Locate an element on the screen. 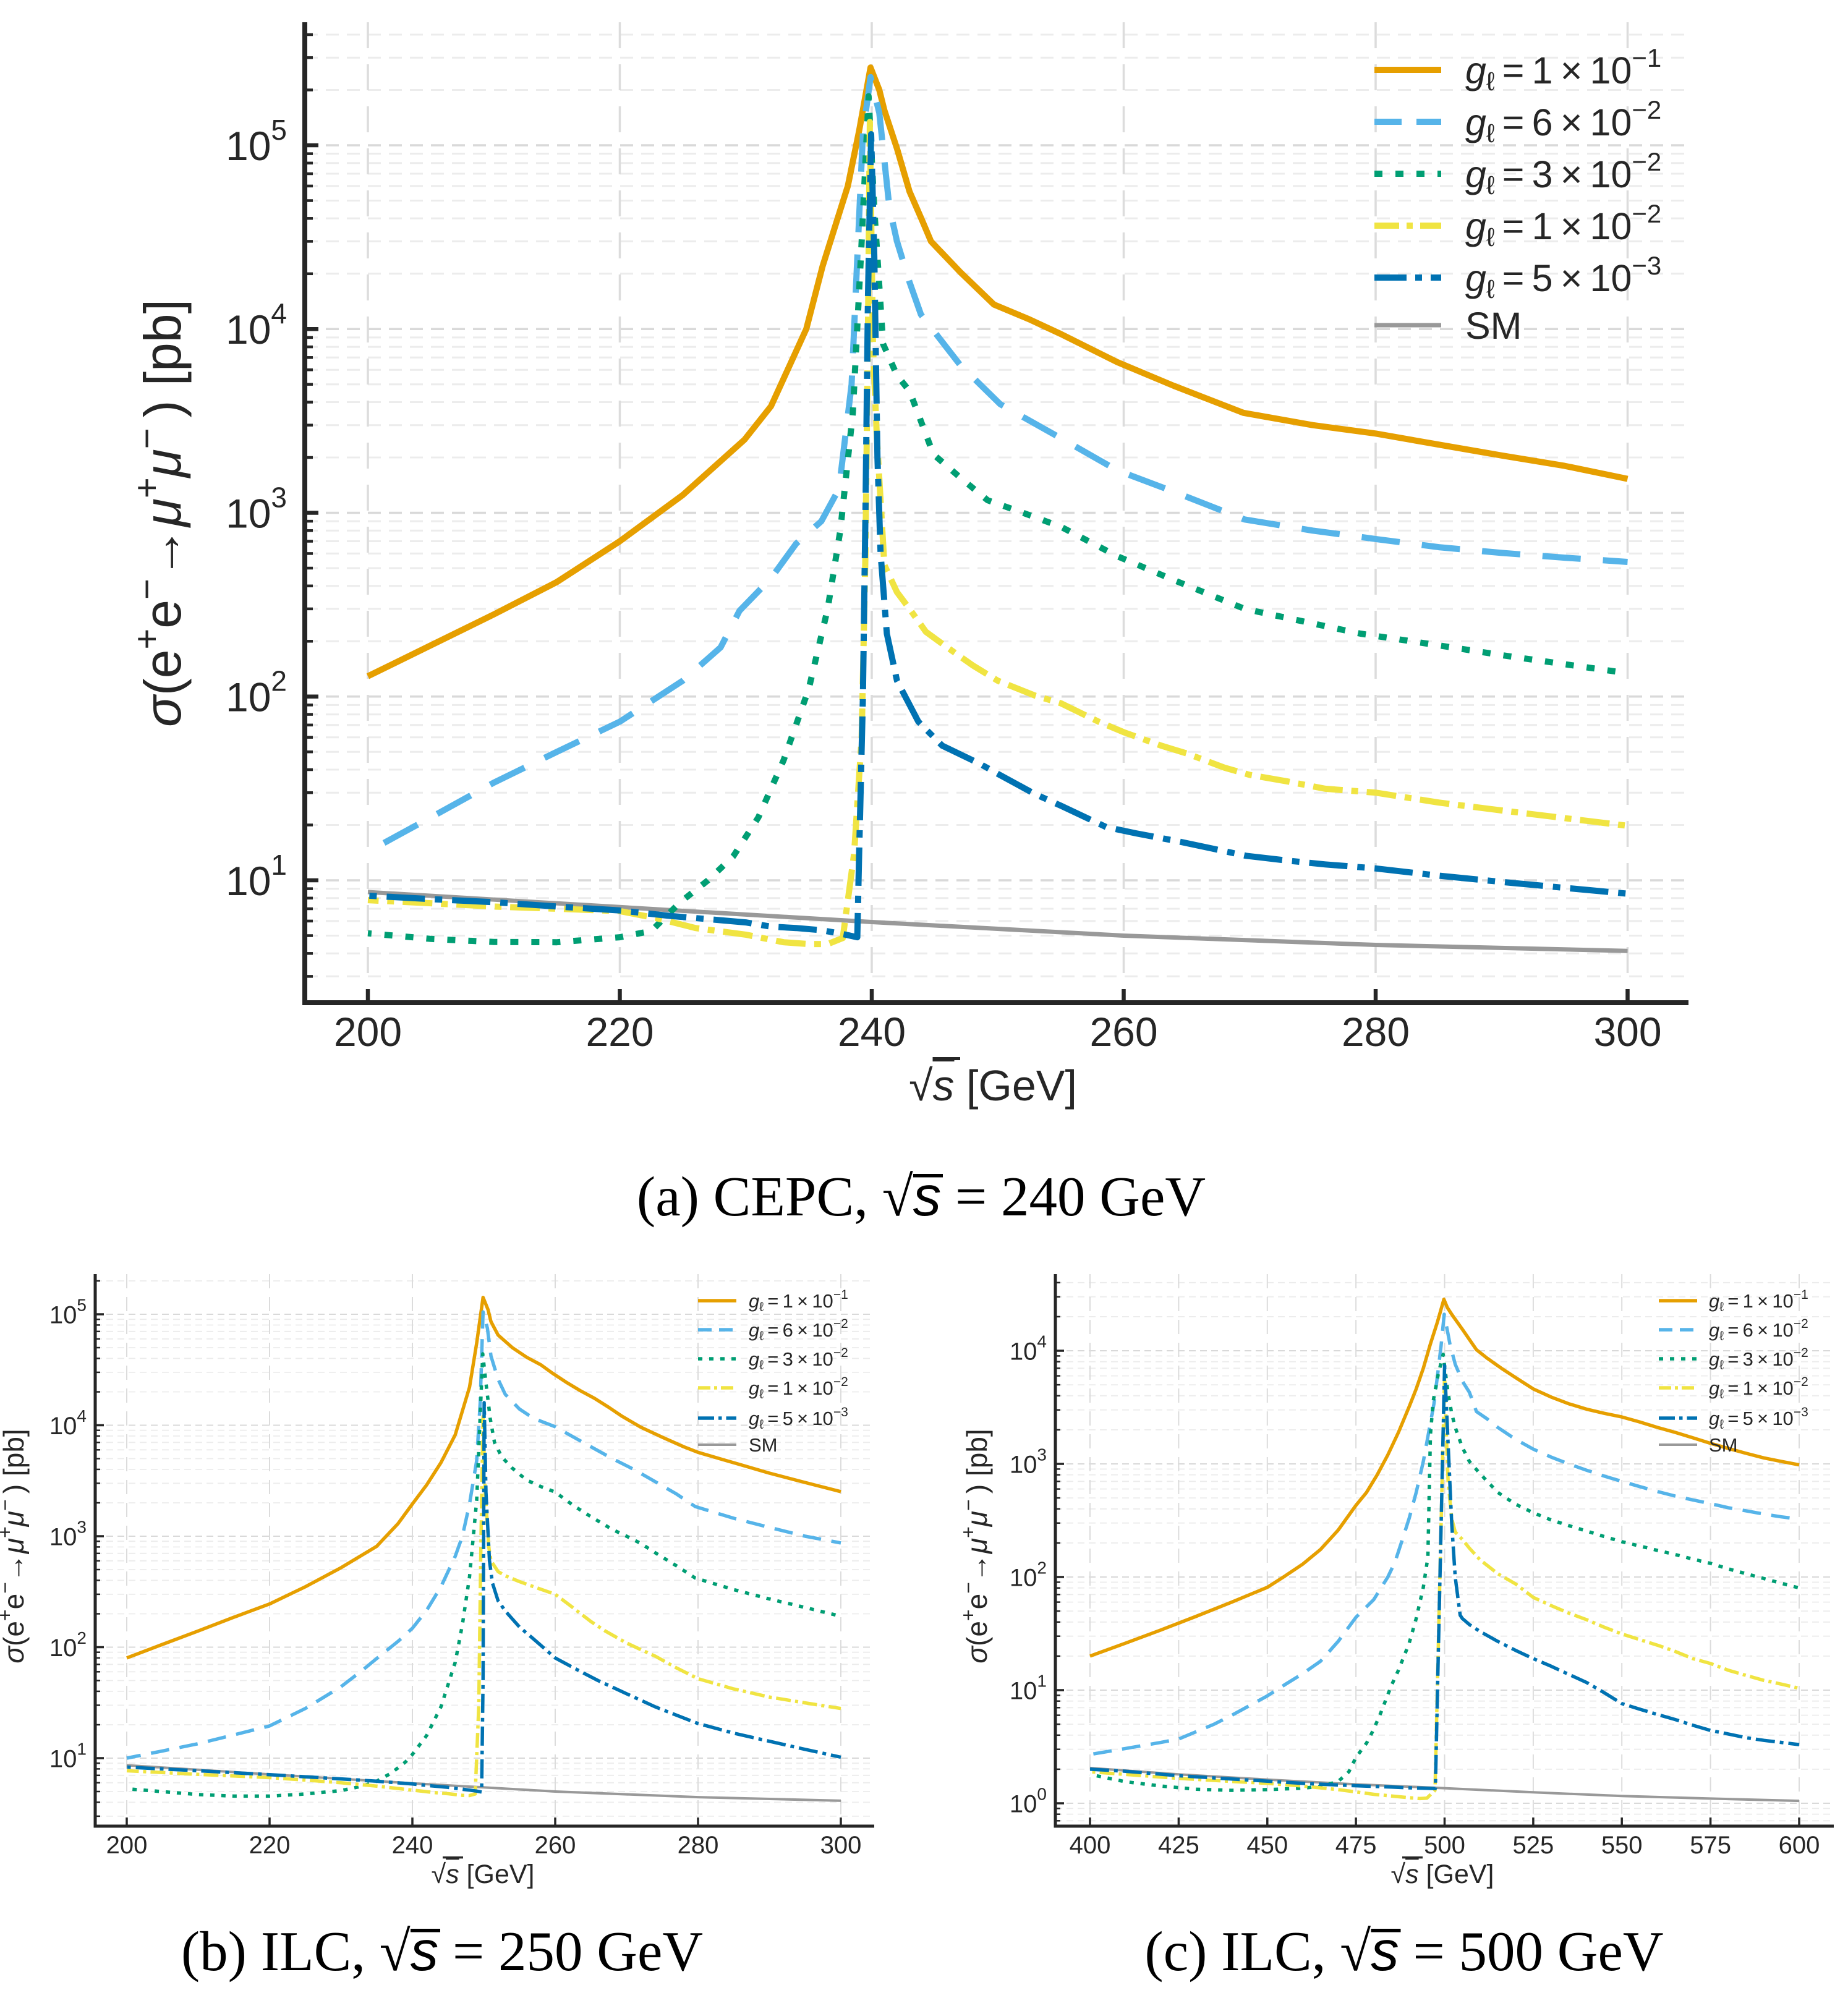 The height and width of the screenshot is (1998, 1848). svg-text: (c) ILC, √s = 500 GeV is located at coordinates (1404, 1952).